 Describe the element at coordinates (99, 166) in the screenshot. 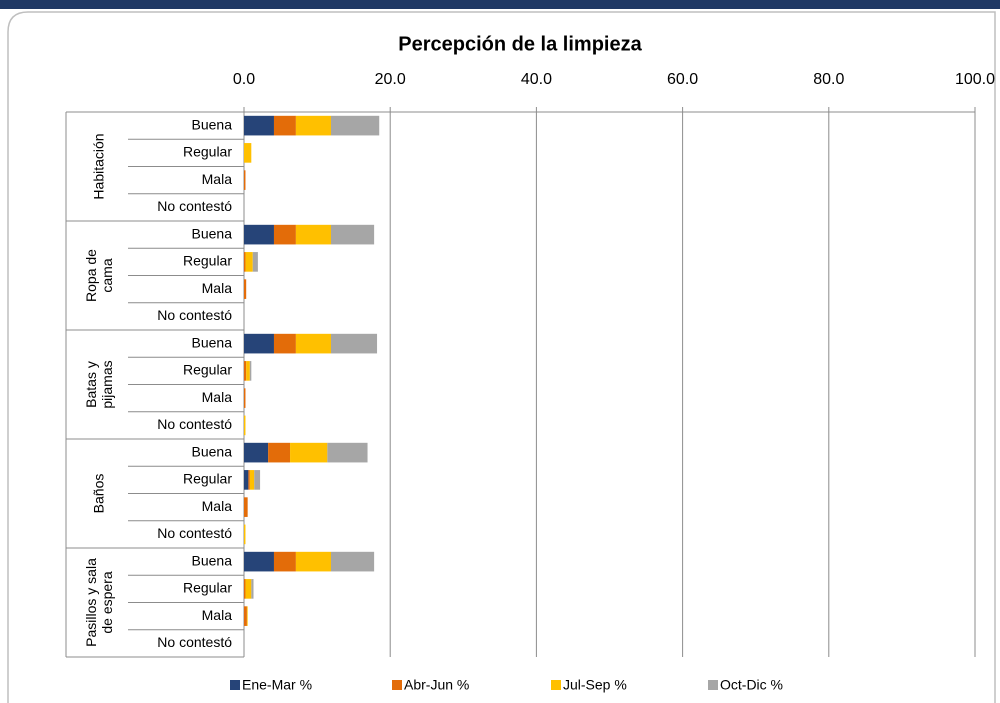

I see `group-label: Habitación` at that location.